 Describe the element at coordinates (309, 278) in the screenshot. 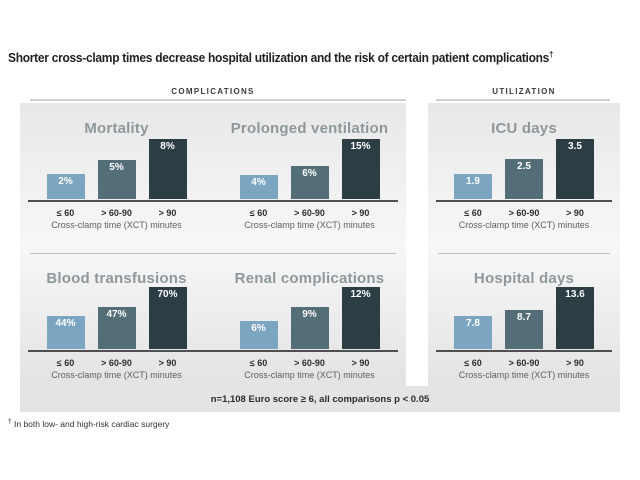

I see `chart-title: Renal complications` at that location.